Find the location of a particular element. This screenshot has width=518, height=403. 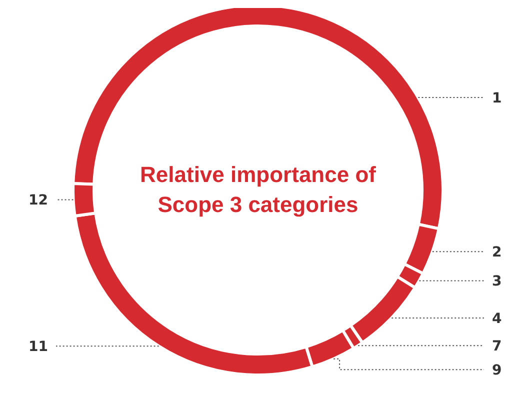

slice-label: 2 is located at coordinates (497, 252).